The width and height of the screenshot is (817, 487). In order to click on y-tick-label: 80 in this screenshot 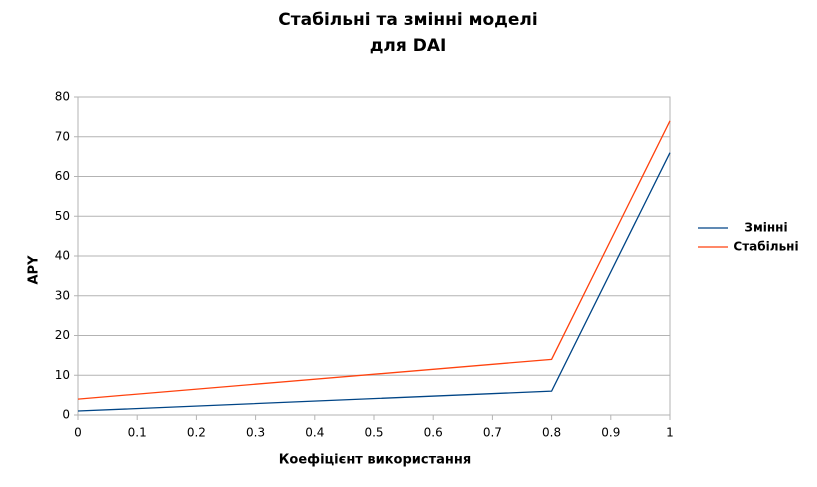, I will do `click(62, 97)`.